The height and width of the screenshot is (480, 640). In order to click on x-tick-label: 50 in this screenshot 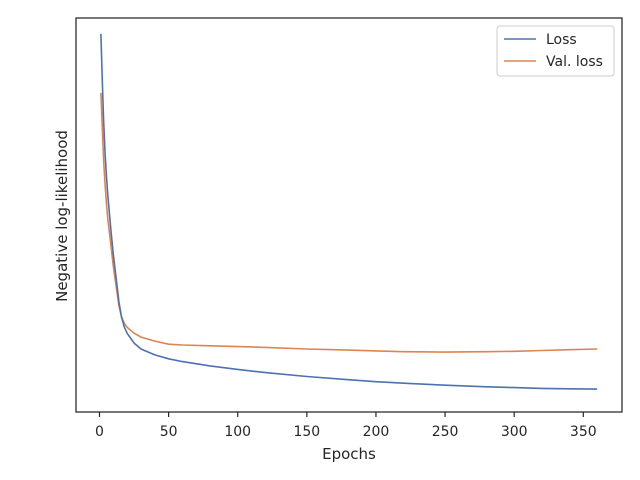, I will do `click(169, 432)`.